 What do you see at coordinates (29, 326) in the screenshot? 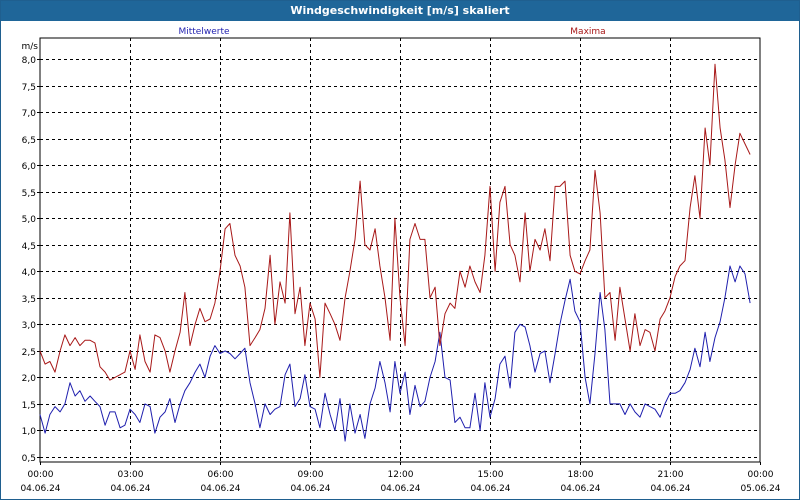
I see `y-tick-label: 3,0` at bounding box center [29, 326].